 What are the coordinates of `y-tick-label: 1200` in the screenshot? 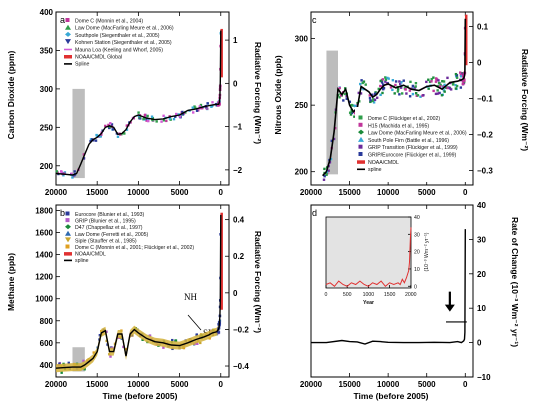 It's located at (44, 277).